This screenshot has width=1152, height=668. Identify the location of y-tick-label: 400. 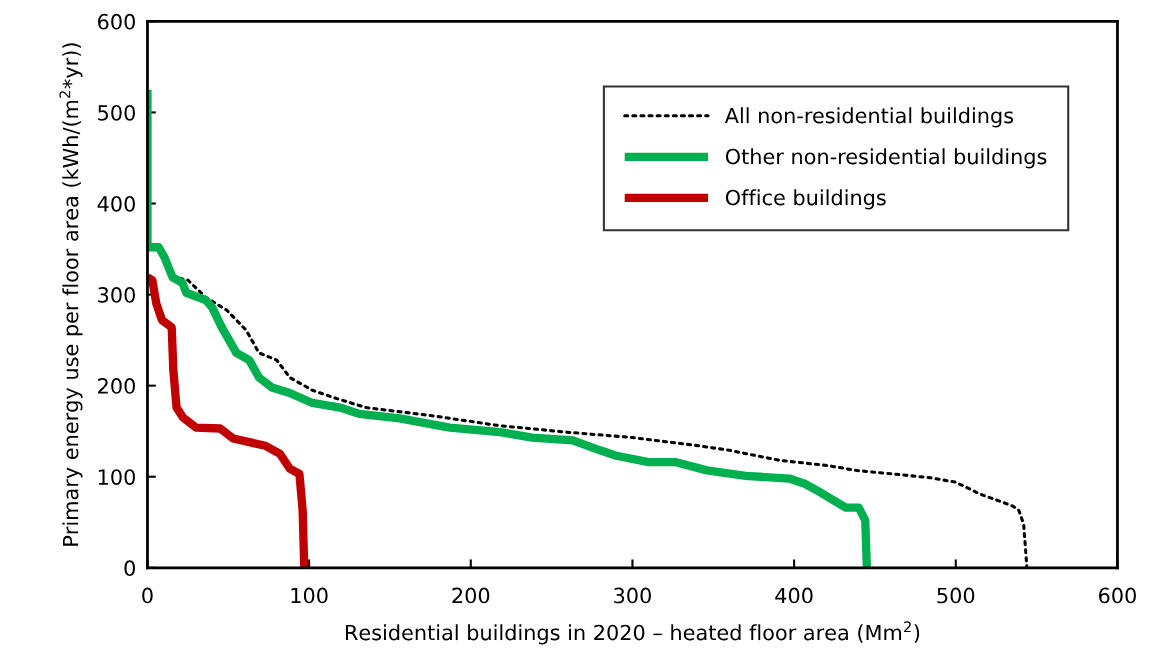
(116, 203).